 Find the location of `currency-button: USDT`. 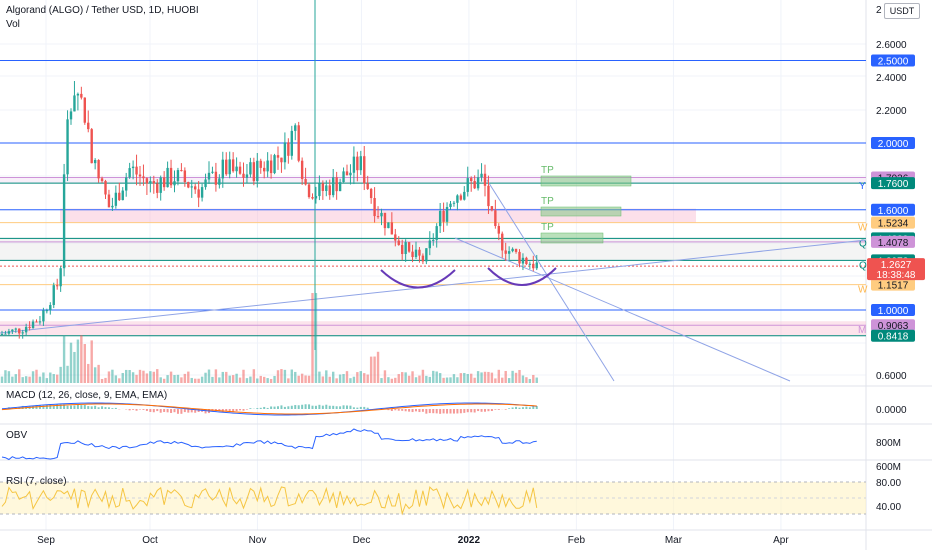

currency-button: USDT is located at coordinates (902, 11).